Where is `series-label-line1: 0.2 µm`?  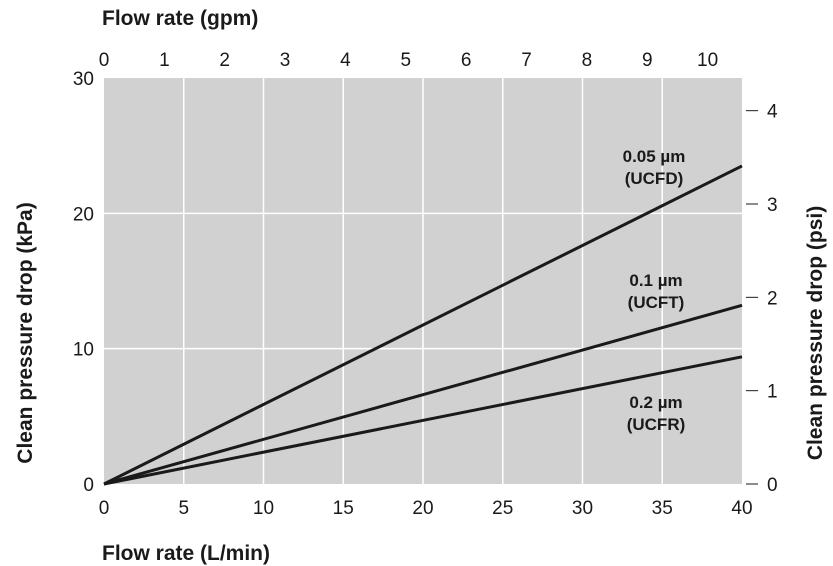 series-label-line1: 0.2 µm is located at coordinates (655, 402).